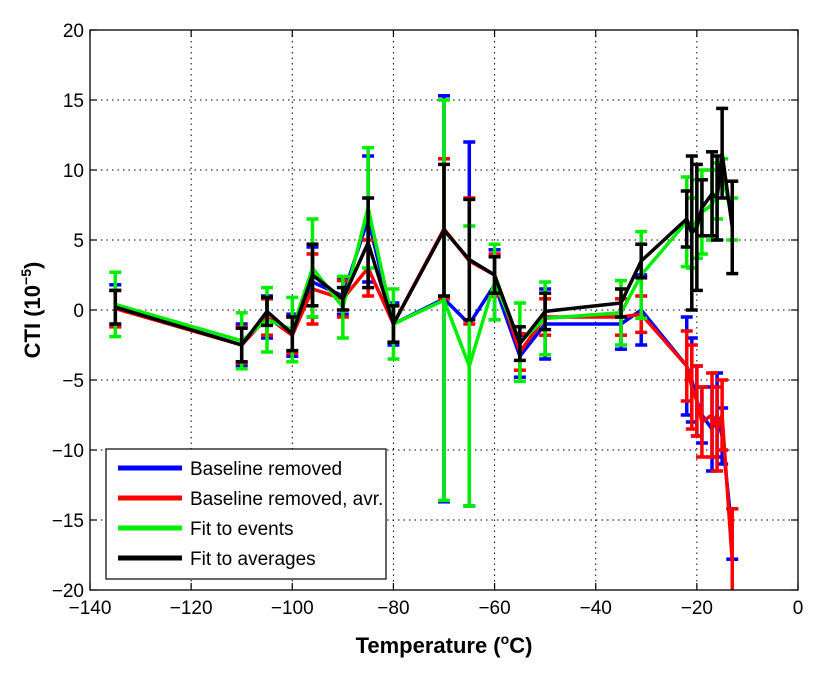 This screenshot has width=830, height=675. What do you see at coordinates (444, 644) in the screenshot?
I see `x-axis-label: Temperature (oC)` at bounding box center [444, 644].